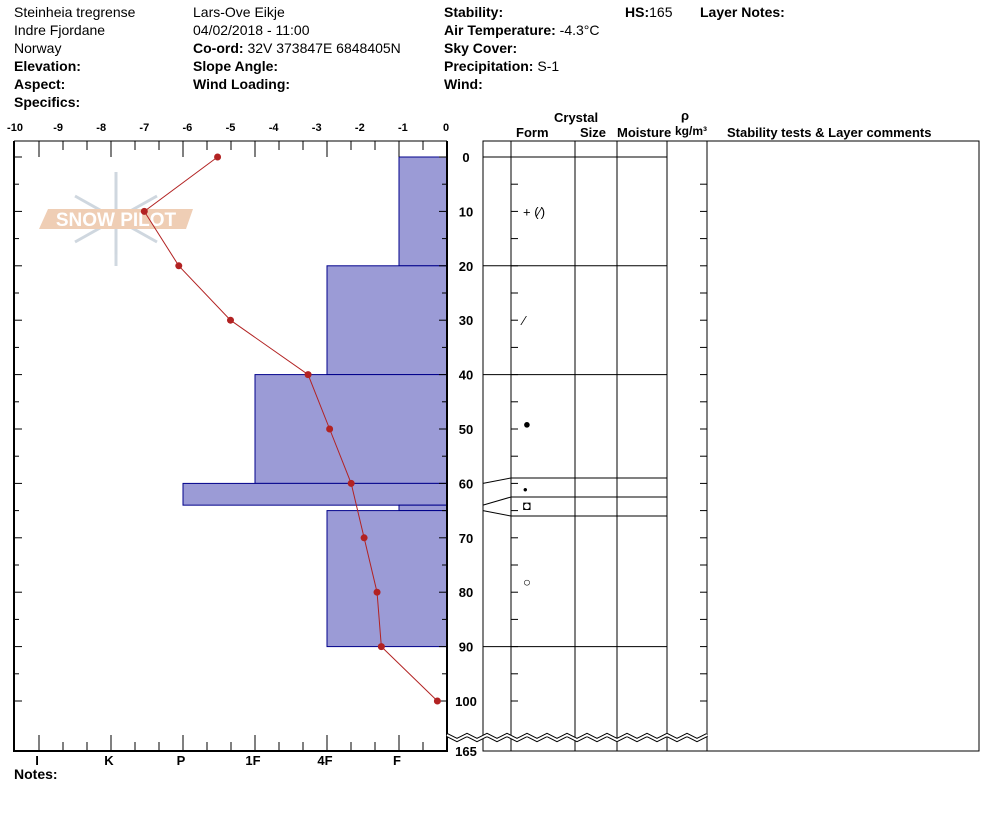 The width and height of the screenshot is (994, 840). Describe the element at coordinates (47, 66) in the screenshot. I see `elevation-label: Elevation:` at that location.